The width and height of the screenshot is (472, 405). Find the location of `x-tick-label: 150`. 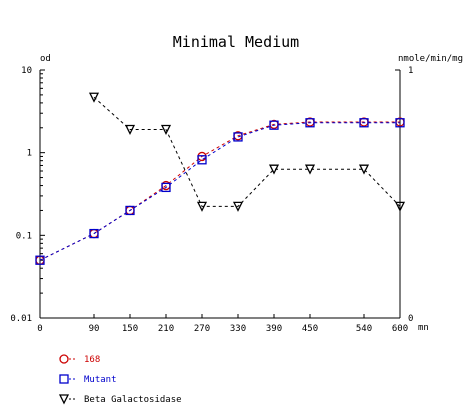

x-tick-label: 150 is located at coordinates (130, 329).